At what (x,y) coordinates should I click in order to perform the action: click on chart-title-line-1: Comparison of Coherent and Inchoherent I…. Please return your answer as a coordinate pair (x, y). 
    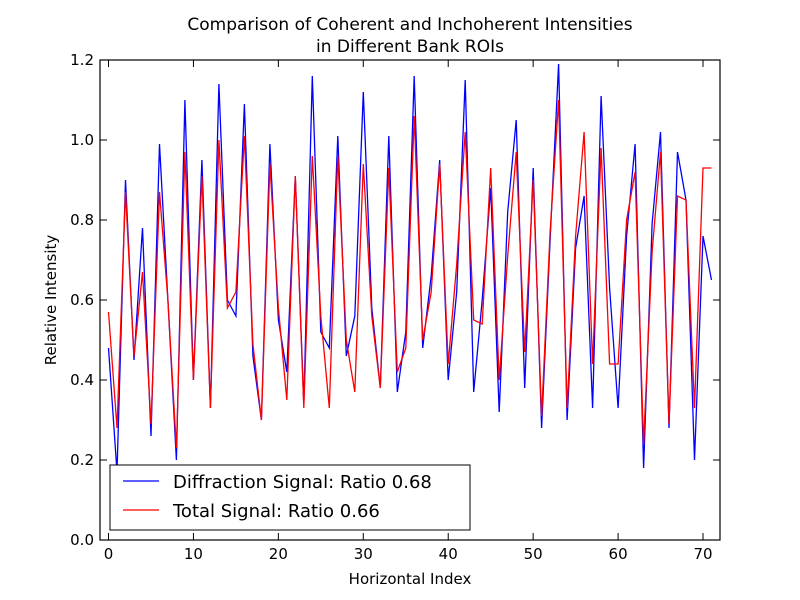
    Looking at the image, I should click on (409, 25).